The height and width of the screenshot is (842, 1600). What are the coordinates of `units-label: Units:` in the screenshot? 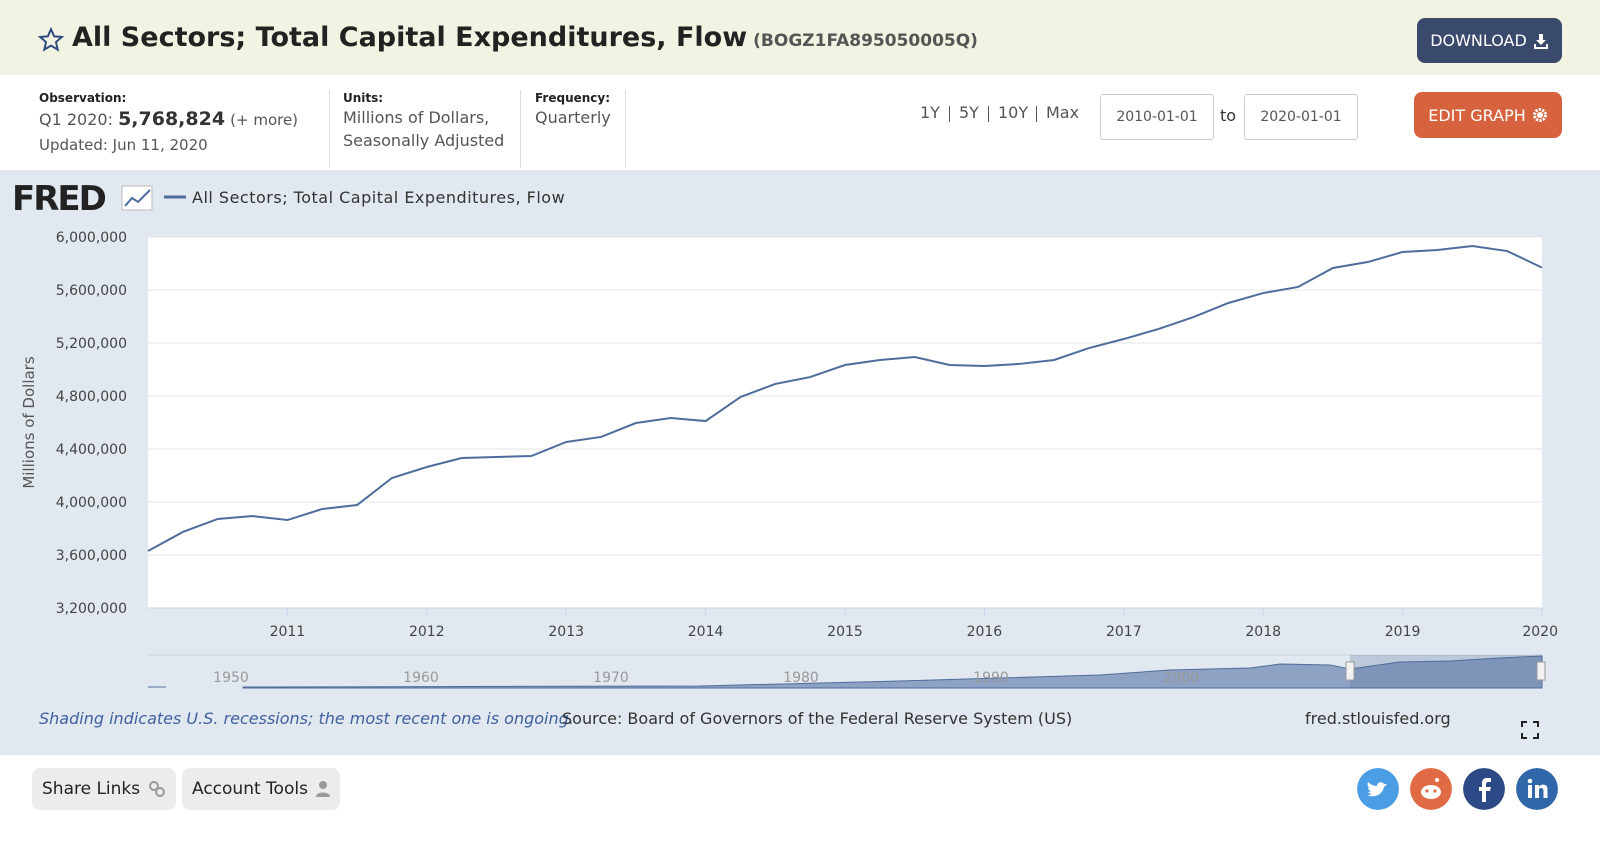 It's located at (363, 98).